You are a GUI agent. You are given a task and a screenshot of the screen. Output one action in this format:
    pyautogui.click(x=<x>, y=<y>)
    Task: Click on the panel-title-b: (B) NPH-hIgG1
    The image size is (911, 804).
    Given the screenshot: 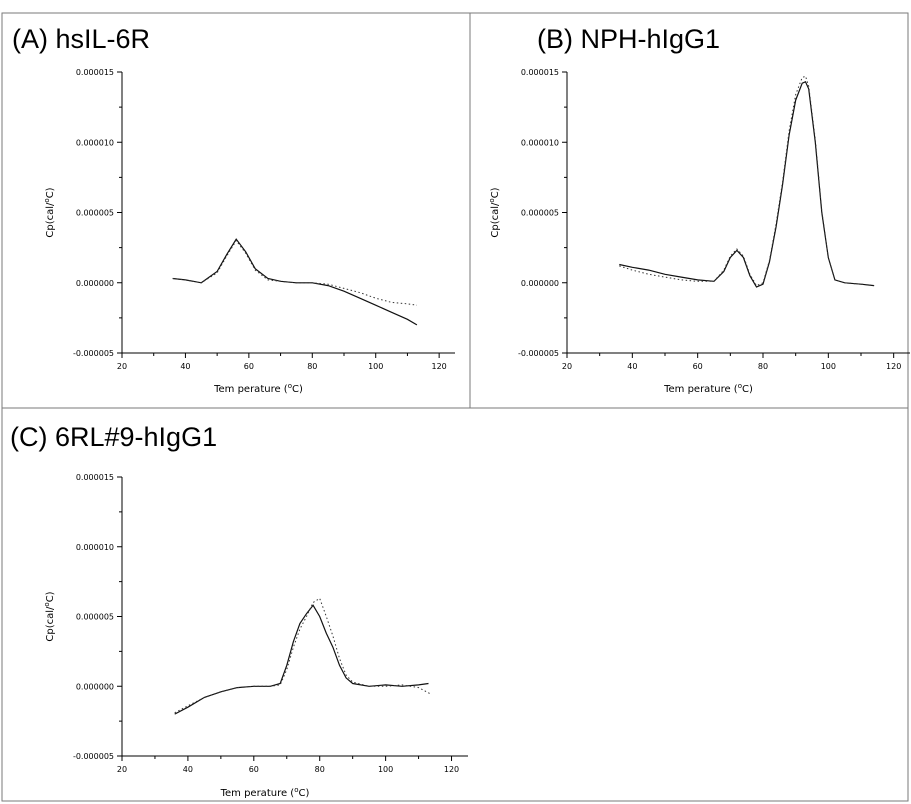 What is the action you would take?
    pyautogui.click(x=628, y=39)
    